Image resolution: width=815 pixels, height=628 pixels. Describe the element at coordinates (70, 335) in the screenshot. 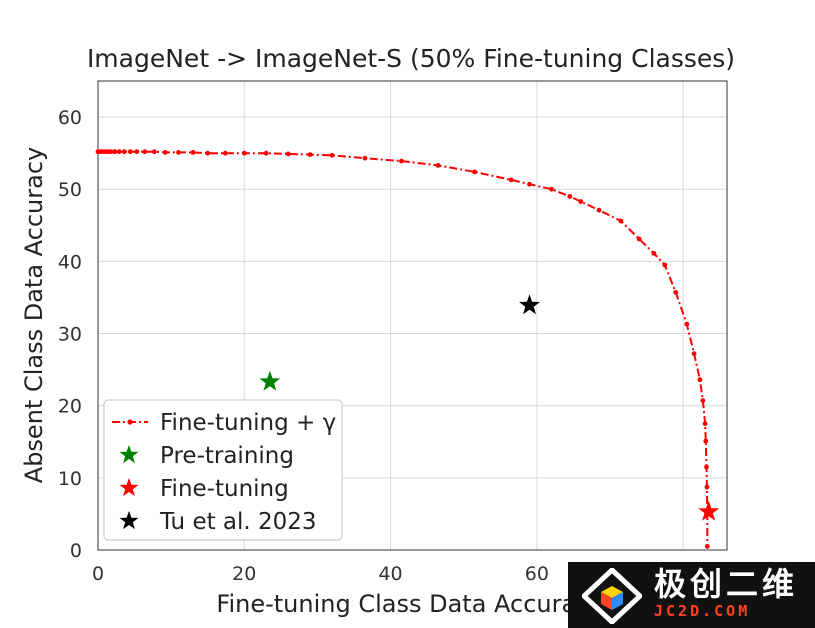

I see `y-tick-label: 30` at that location.